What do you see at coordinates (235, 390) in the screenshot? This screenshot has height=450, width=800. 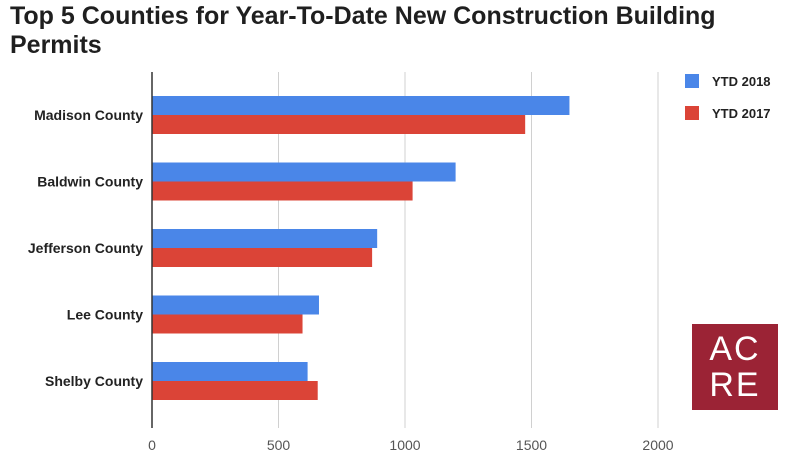 I see `bar-ytd-2017-shelby-county` at bounding box center [235, 390].